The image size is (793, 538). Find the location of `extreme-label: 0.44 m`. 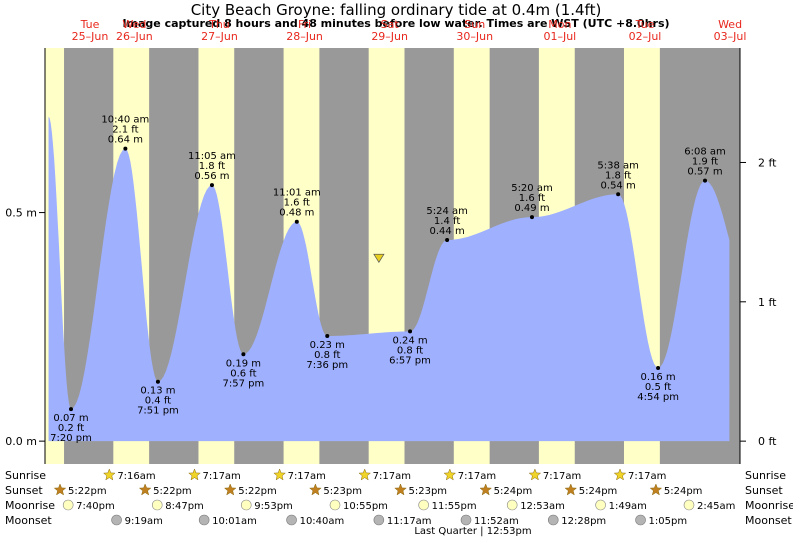

extreme-label: 0.44 m is located at coordinates (447, 231).